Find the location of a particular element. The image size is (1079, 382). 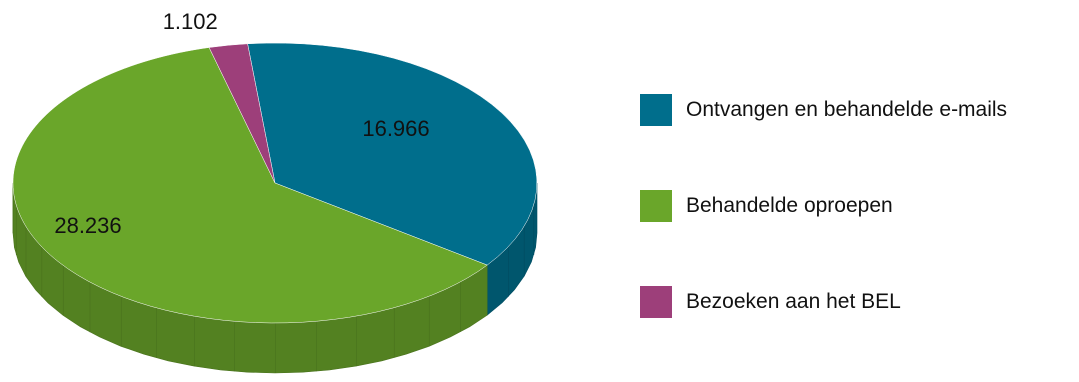

slice-value-label-0: 16.966 is located at coordinates (395, 128).